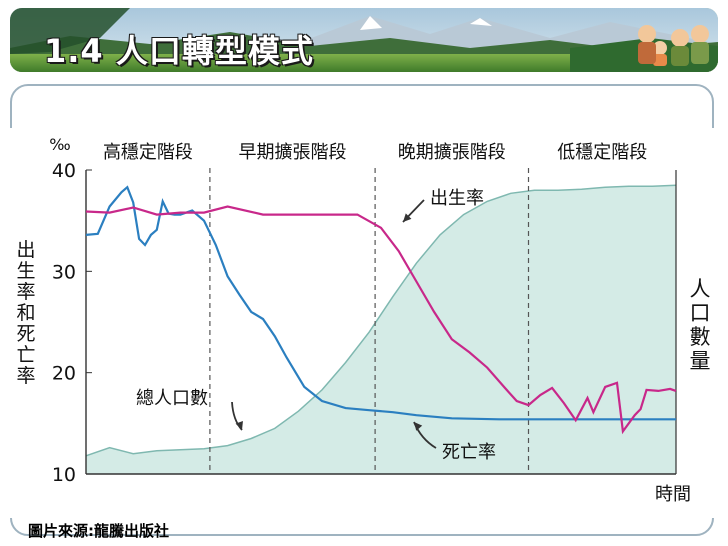  What do you see at coordinates (148, 152) in the screenshot?
I see `stage-label: 高穩定階段` at bounding box center [148, 152].